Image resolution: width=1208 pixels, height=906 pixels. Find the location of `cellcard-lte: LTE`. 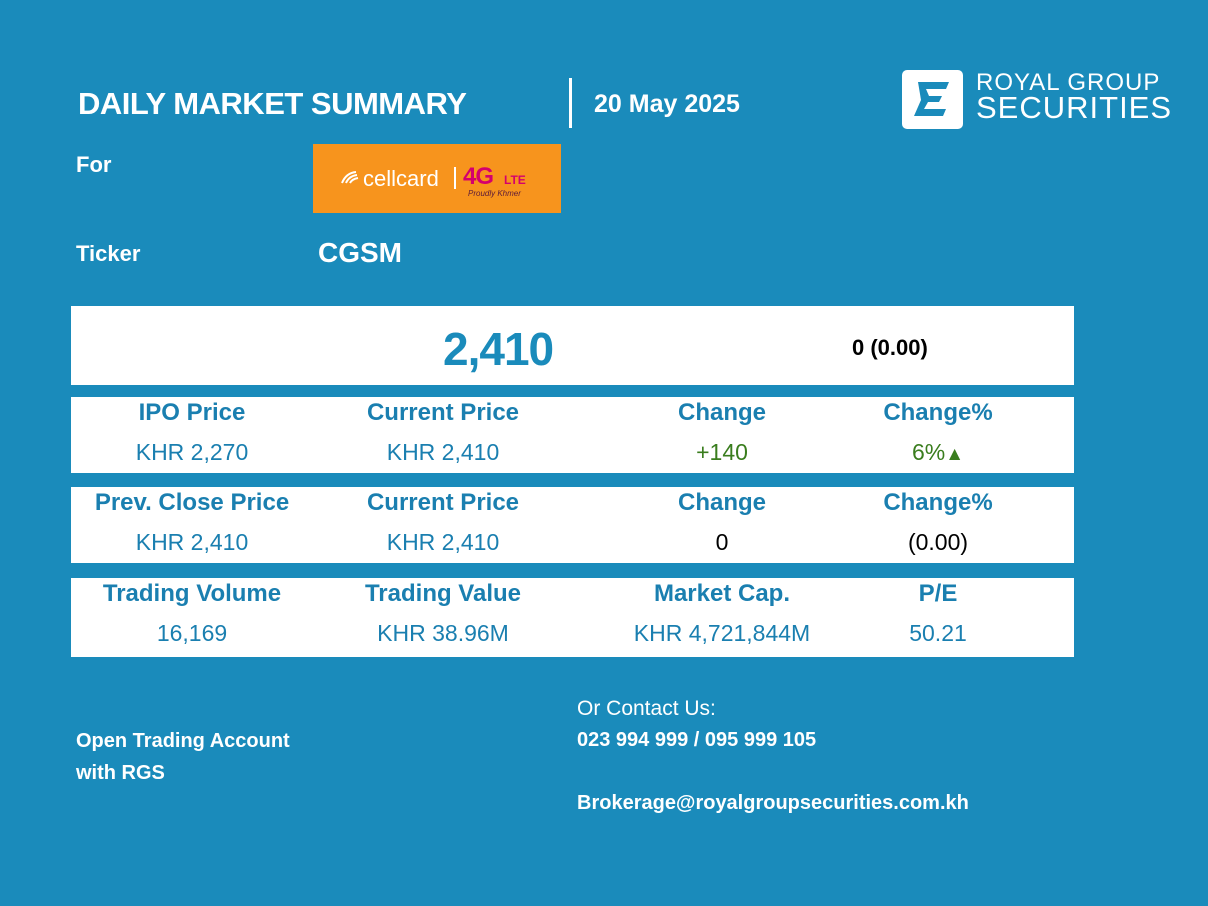

cellcard-lte: LTE is located at coordinates (515, 180).